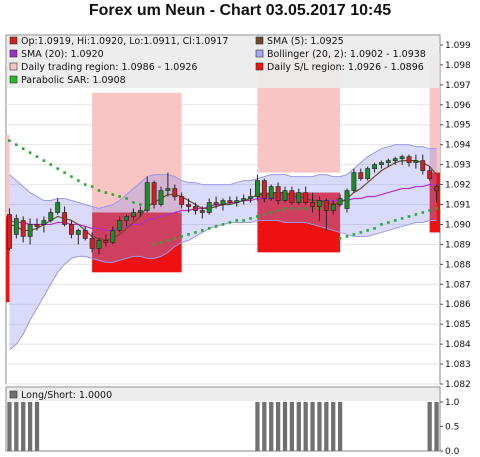 This screenshot has height=457, width=480. Describe the element at coordinates (66, 395) in the screenshot. I see `sub-legend-label: Long/Short: 1.0000` at that location.